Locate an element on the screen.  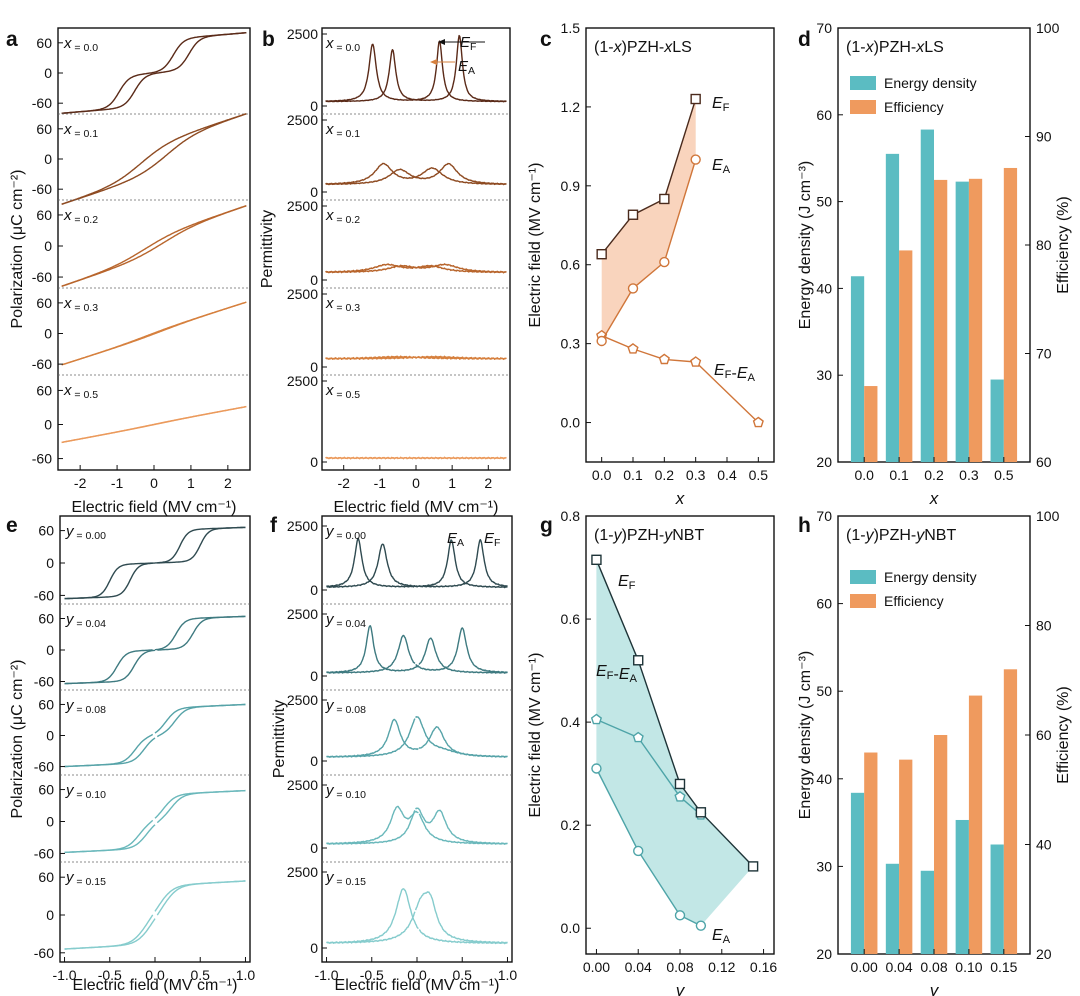
sublabel: y = 0.10 is located at coordinates (345, 791).